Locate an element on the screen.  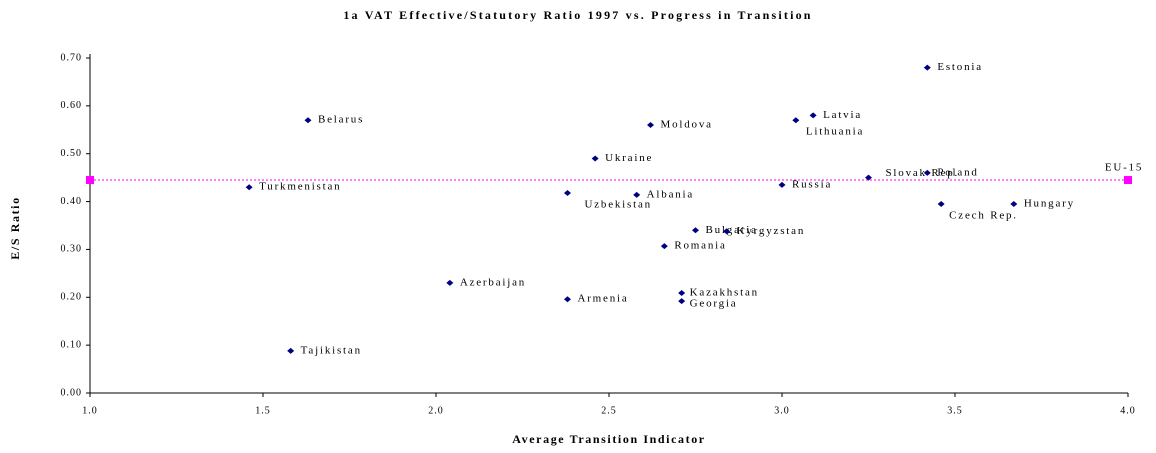
point-label: Lithuania is located at coordinates (835, 132).